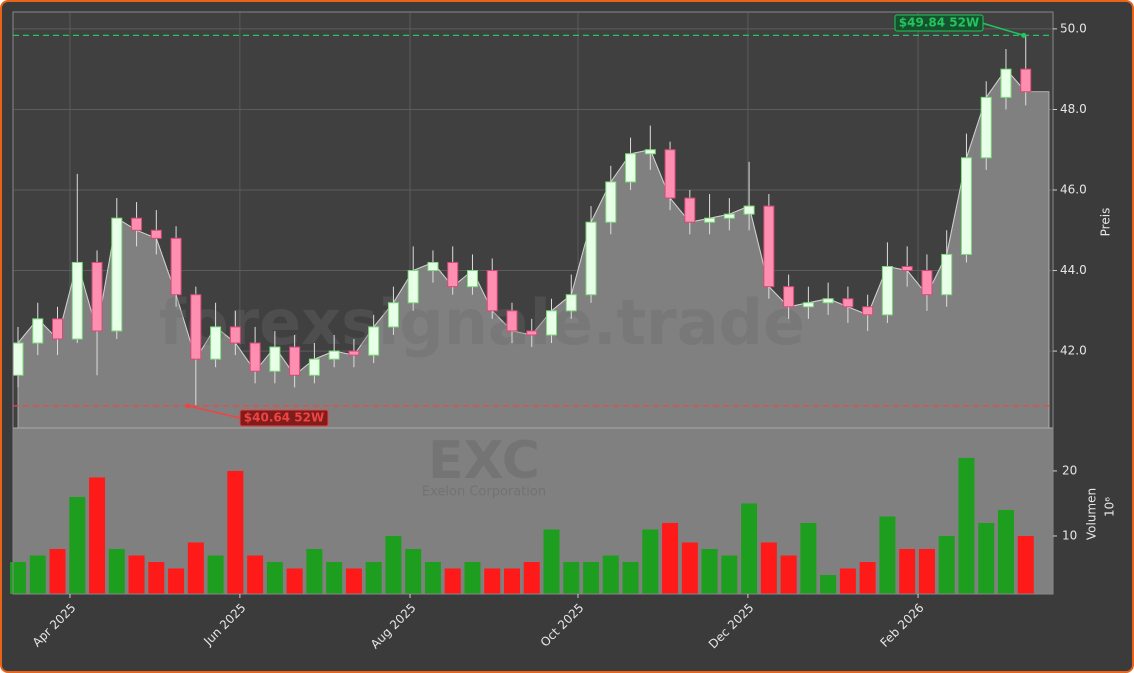 This screenshot has height=673, width=1134. Describe the element at coordinates (393, 626) in the screenshot. I see `x-tick-label: Aug 2025` at that location.